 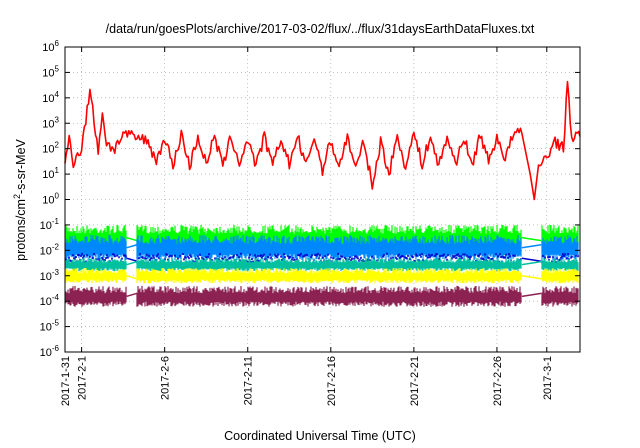 I want to click on y-tick-label: 10³, so click(x=50, y=122).